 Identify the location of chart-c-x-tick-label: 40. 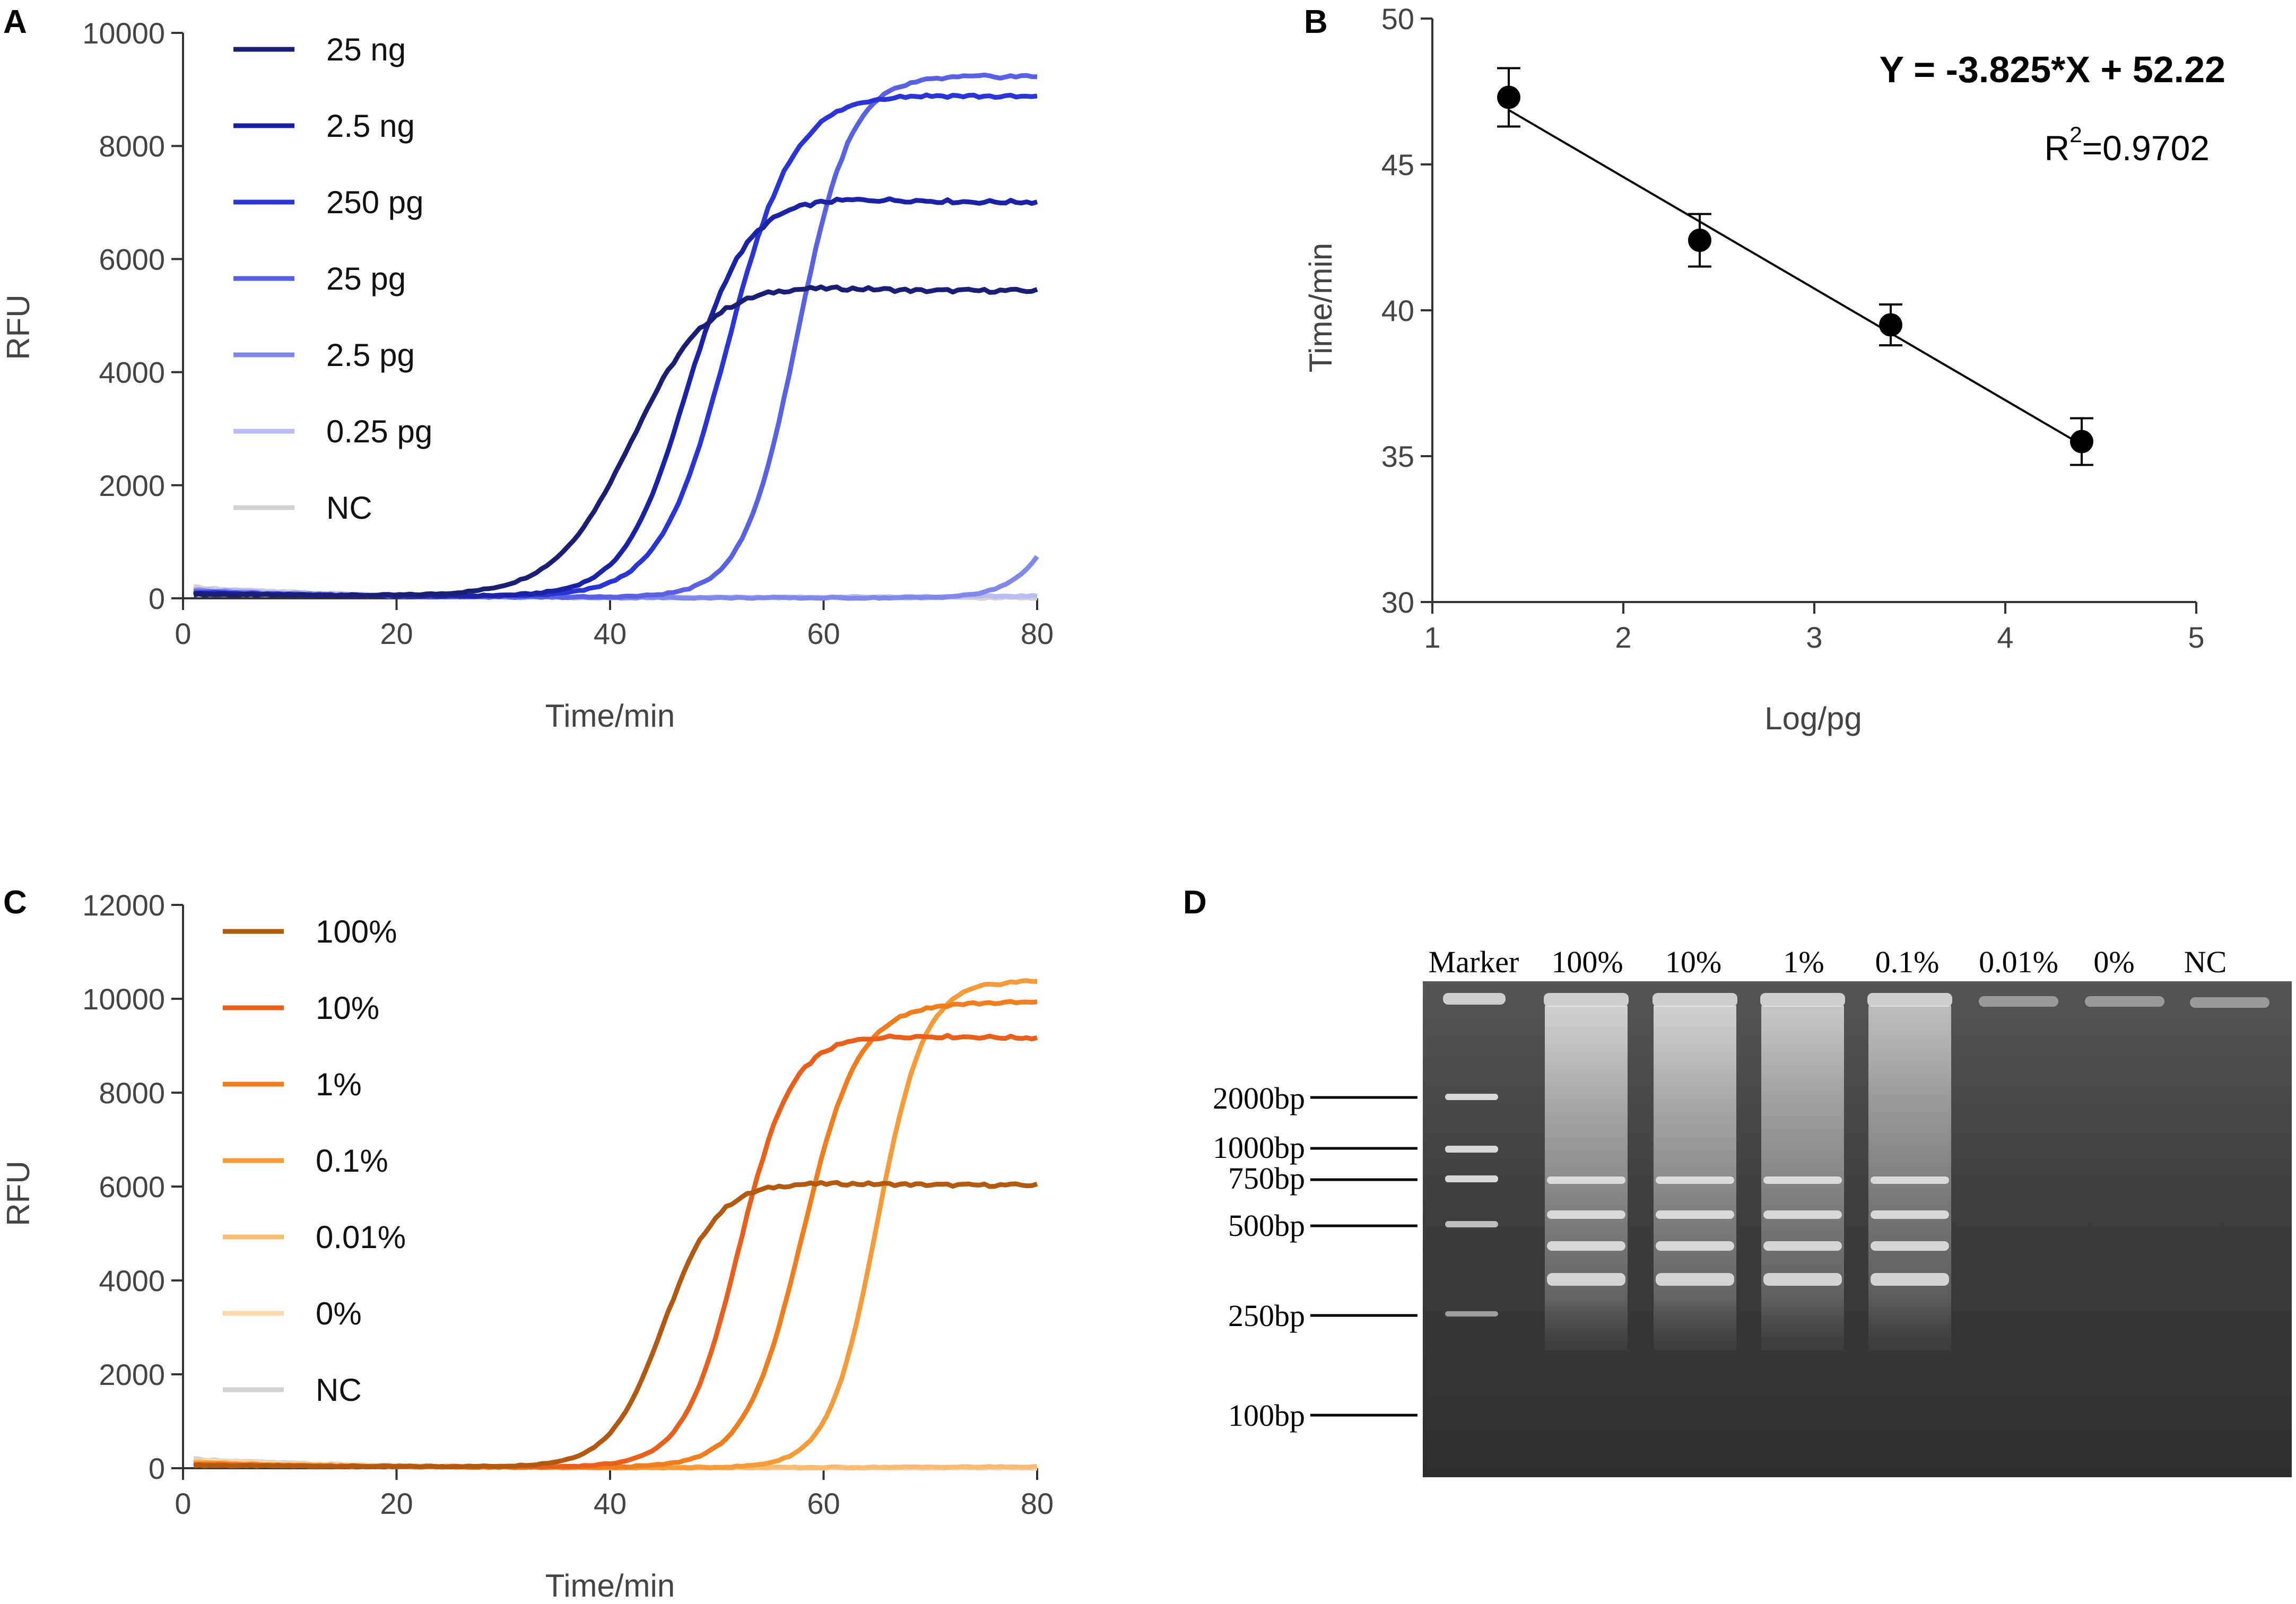
(611, 1503).